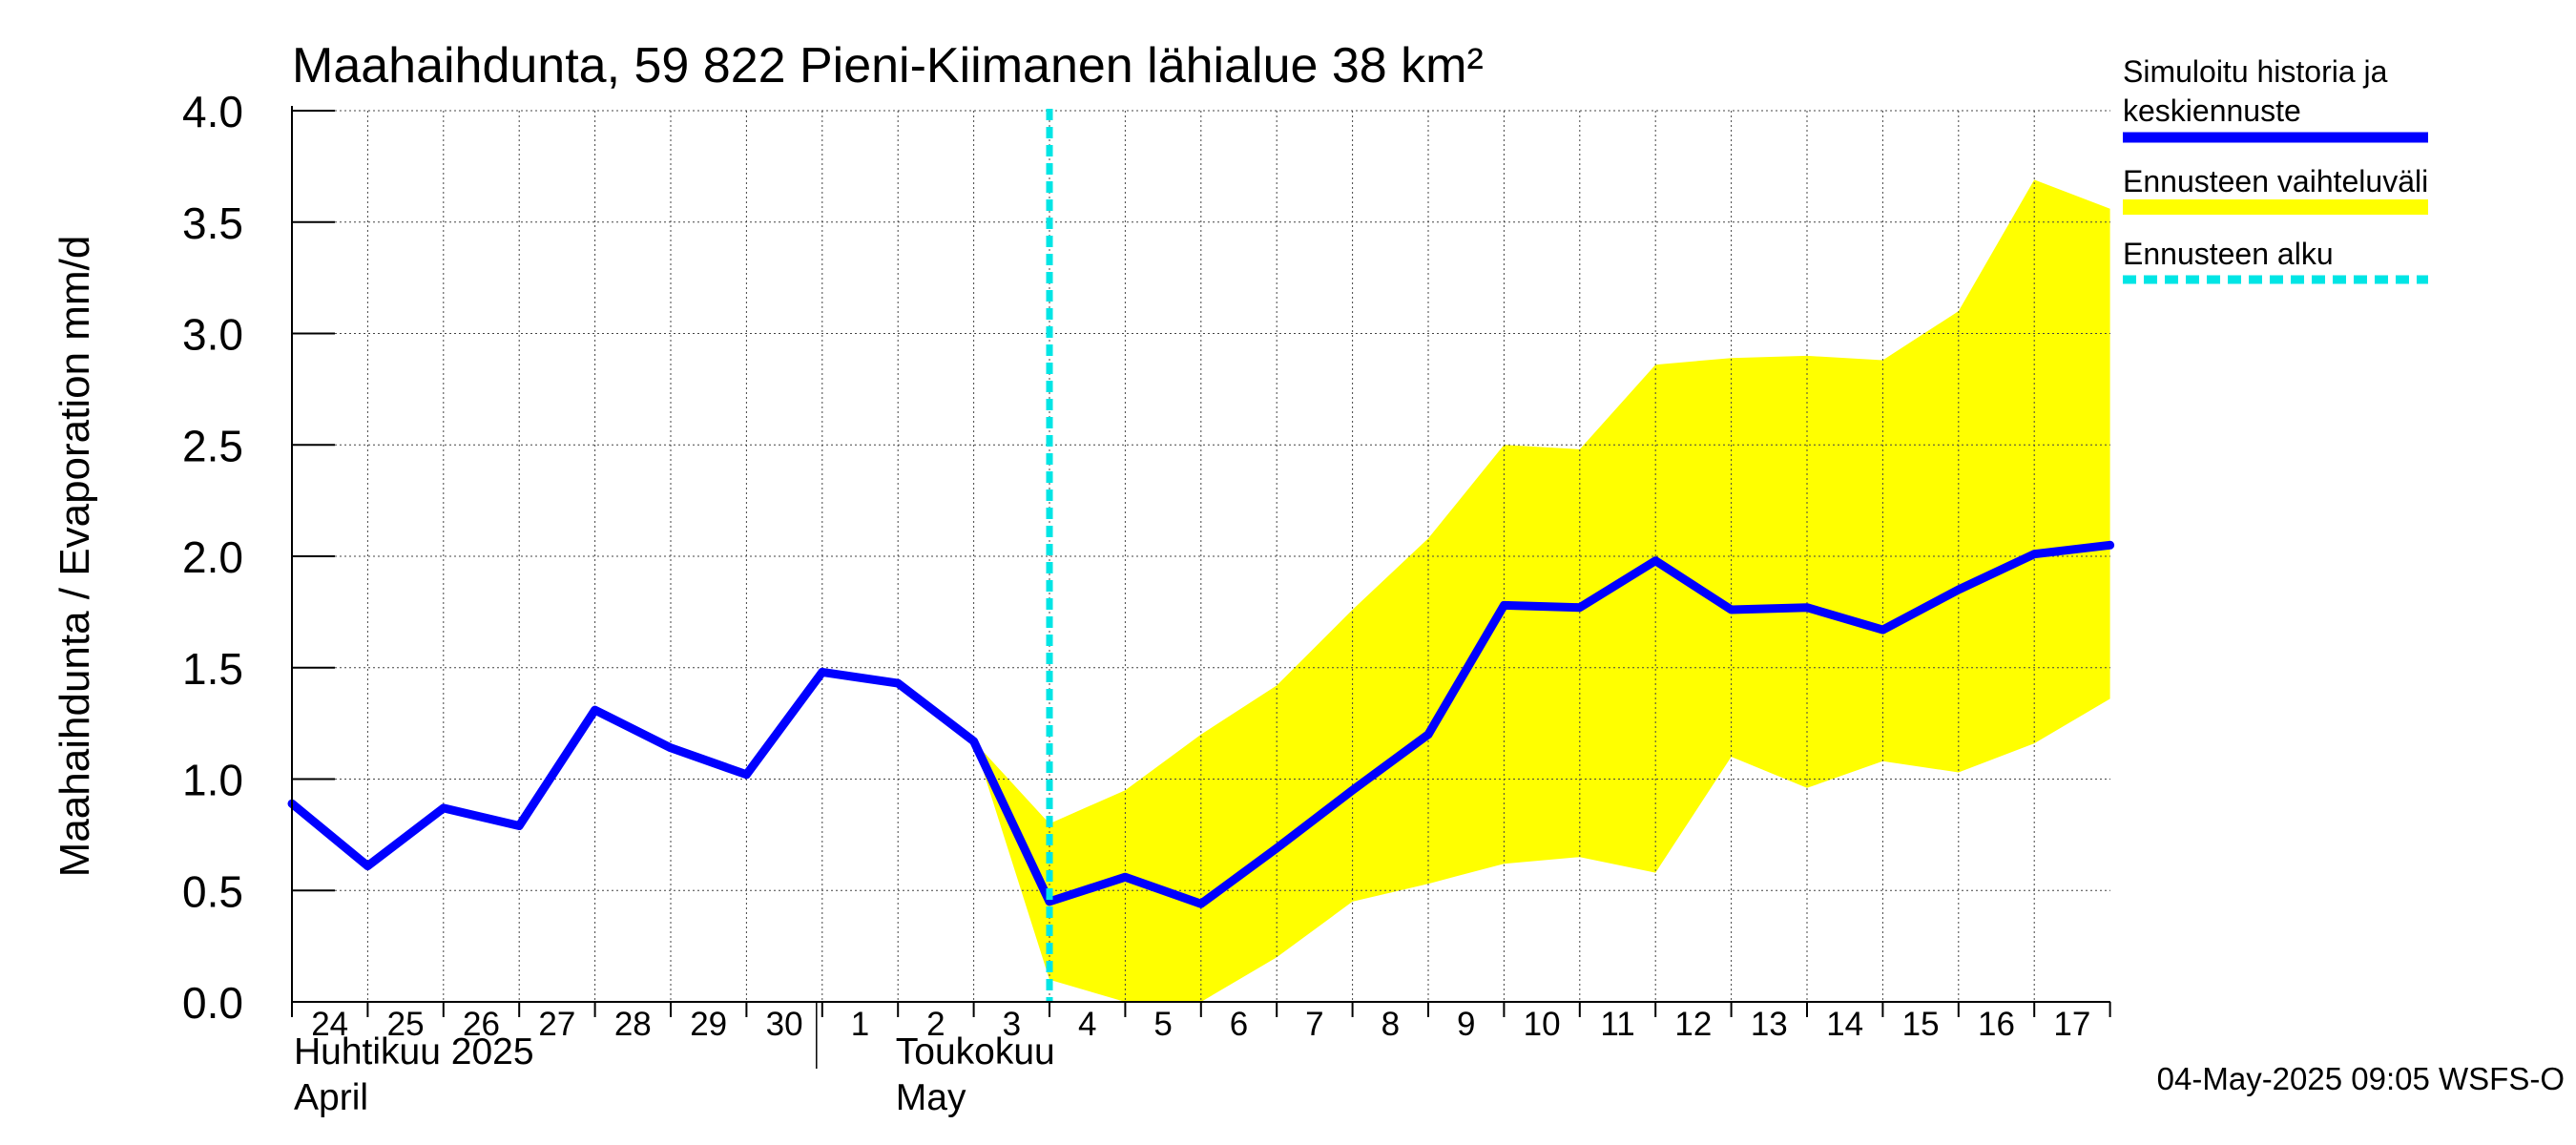  I want to click on month-label-en: April, so click(331, 1098).